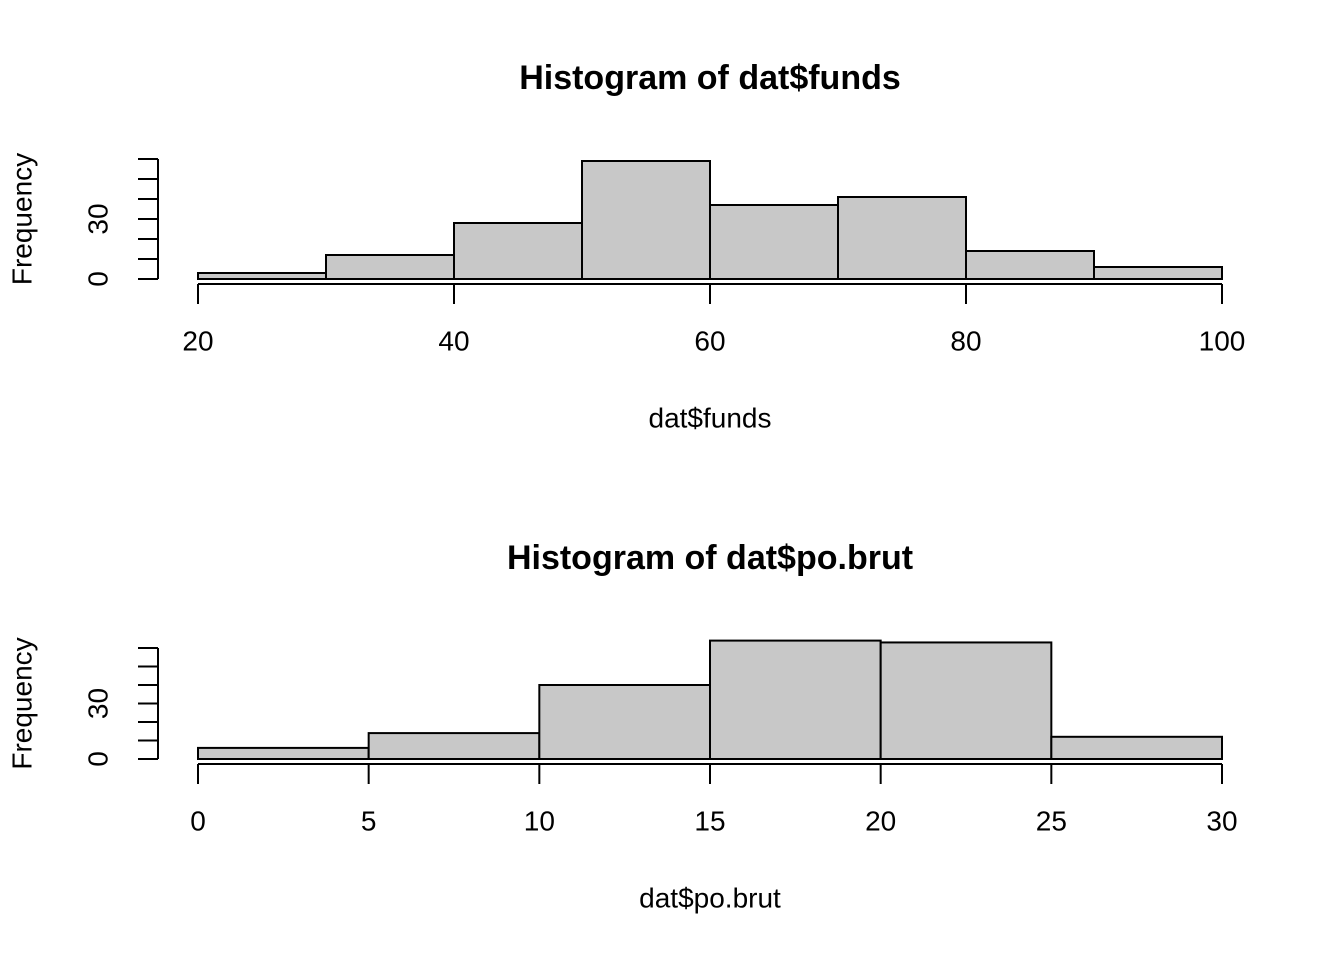 The image size is (1344, 960). Describe the element at coordinates (710, 78) in the screenshot. I see `chart-title: Histogram of dat$funds` at that location.